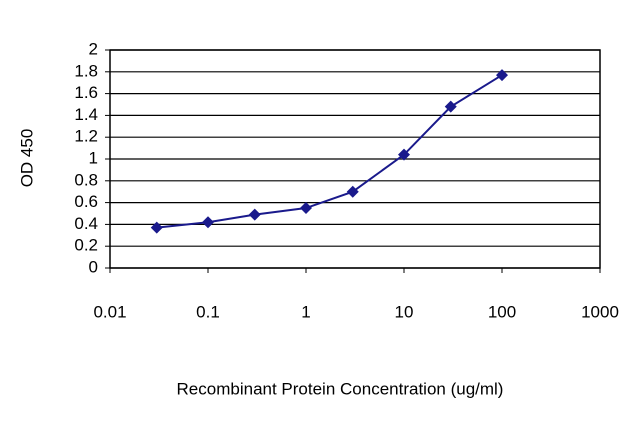  Describe the element at coordinates (86, 179) in the screenshot. I see `y-tick-label: 0.8` at that location.